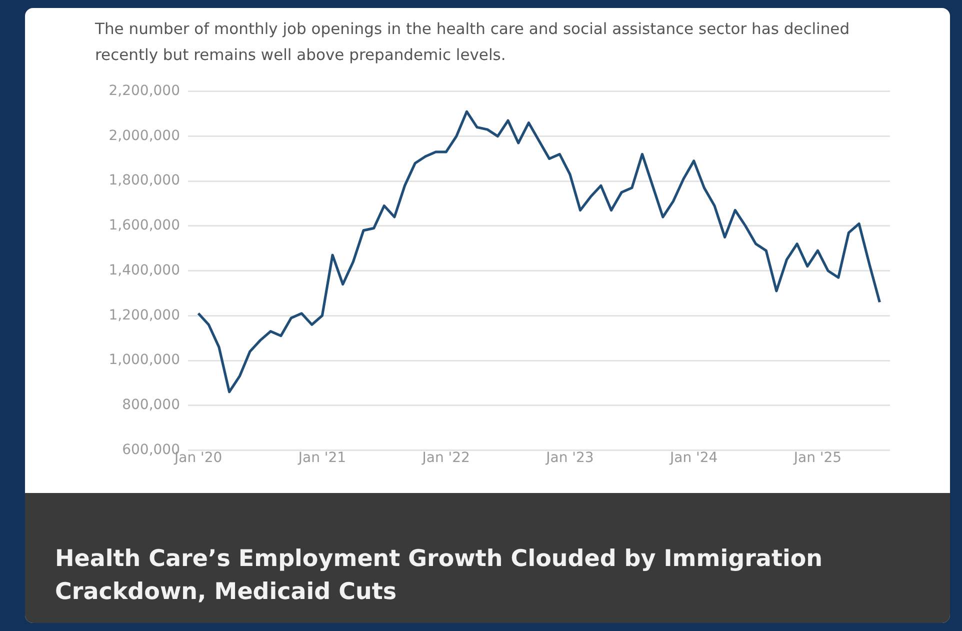 This screenshot has width=962, height=631. What do you see at coordinates (144, 270) in the screenshot?
I see `y-tick-label: 1,400,000` at bounding box center [144, 270].